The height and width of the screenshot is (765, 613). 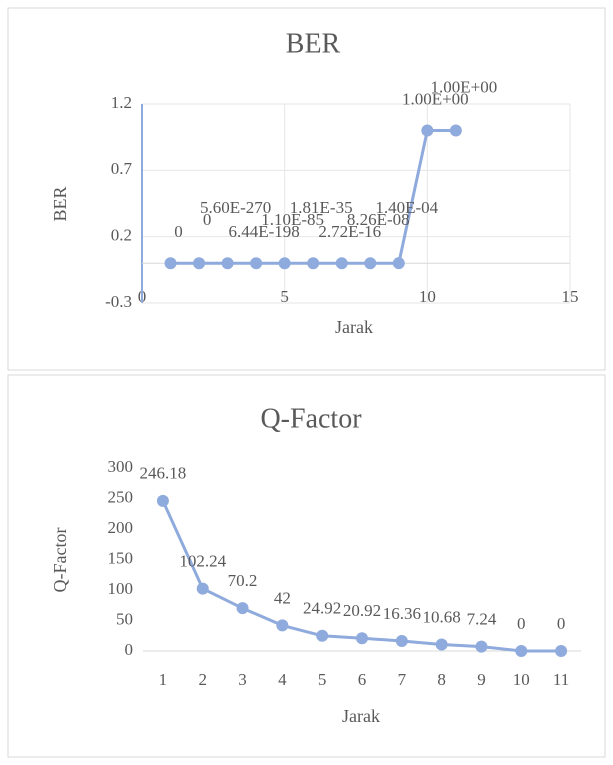 What do you see at coordinates (263, 231) in the screenshot?
I see `data-label: 6.44E-198` at bounding box center [263, 231].